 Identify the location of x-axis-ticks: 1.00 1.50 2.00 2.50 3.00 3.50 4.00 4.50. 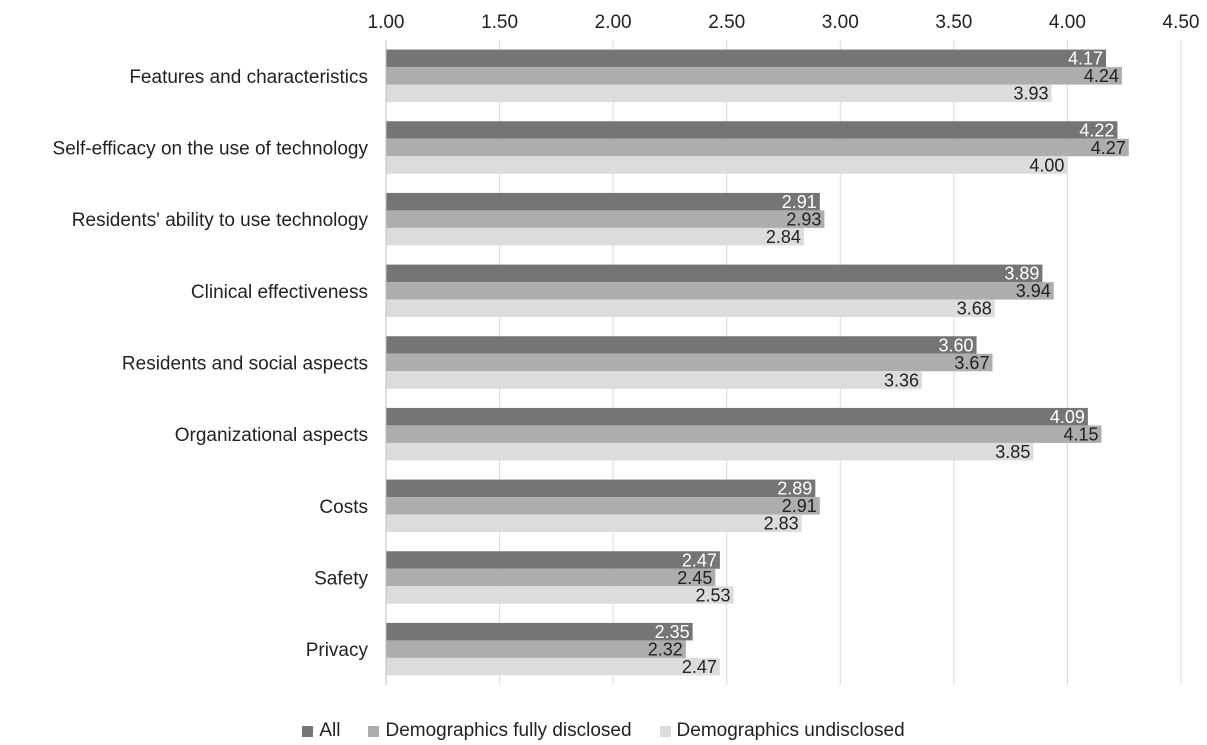
(784, 22).